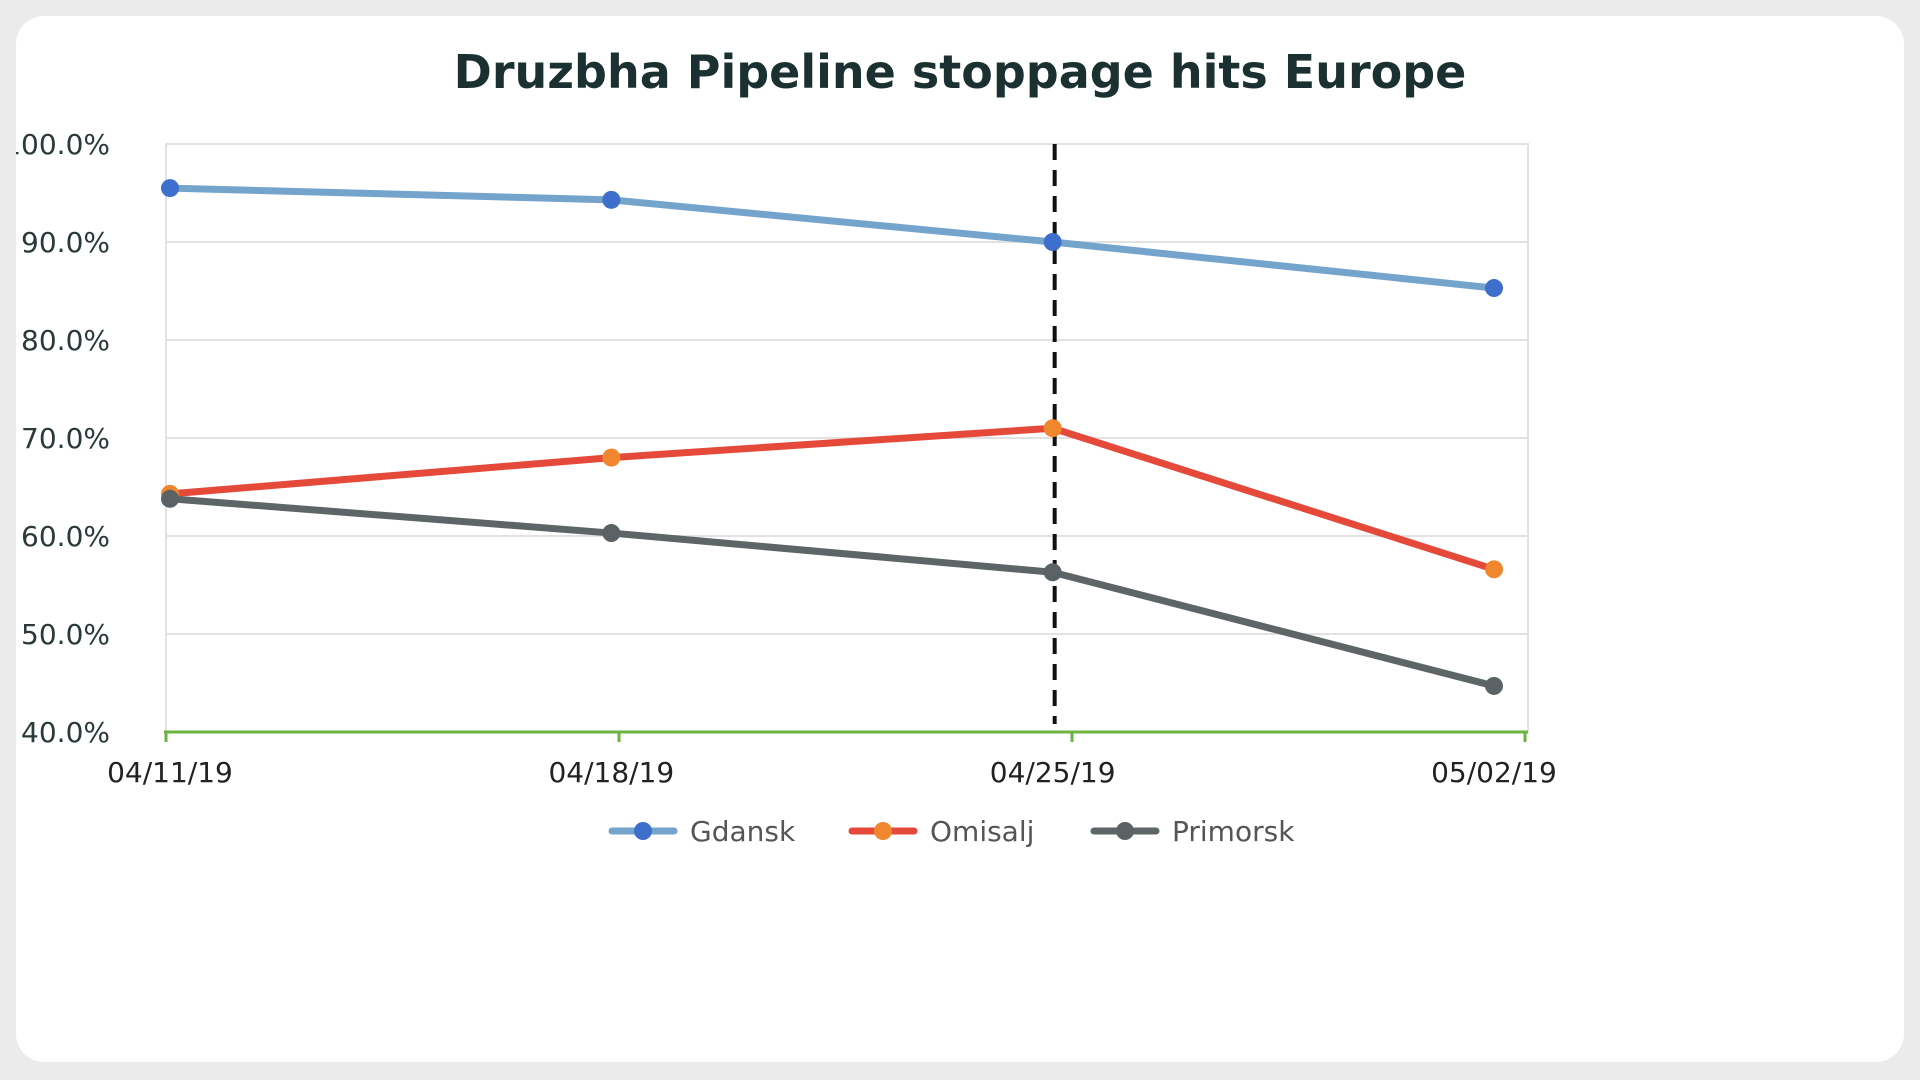 The height and width of the screenshot is (1080, 1920). I want to click on y-tick-label: 50.0%, so click(65, 634).